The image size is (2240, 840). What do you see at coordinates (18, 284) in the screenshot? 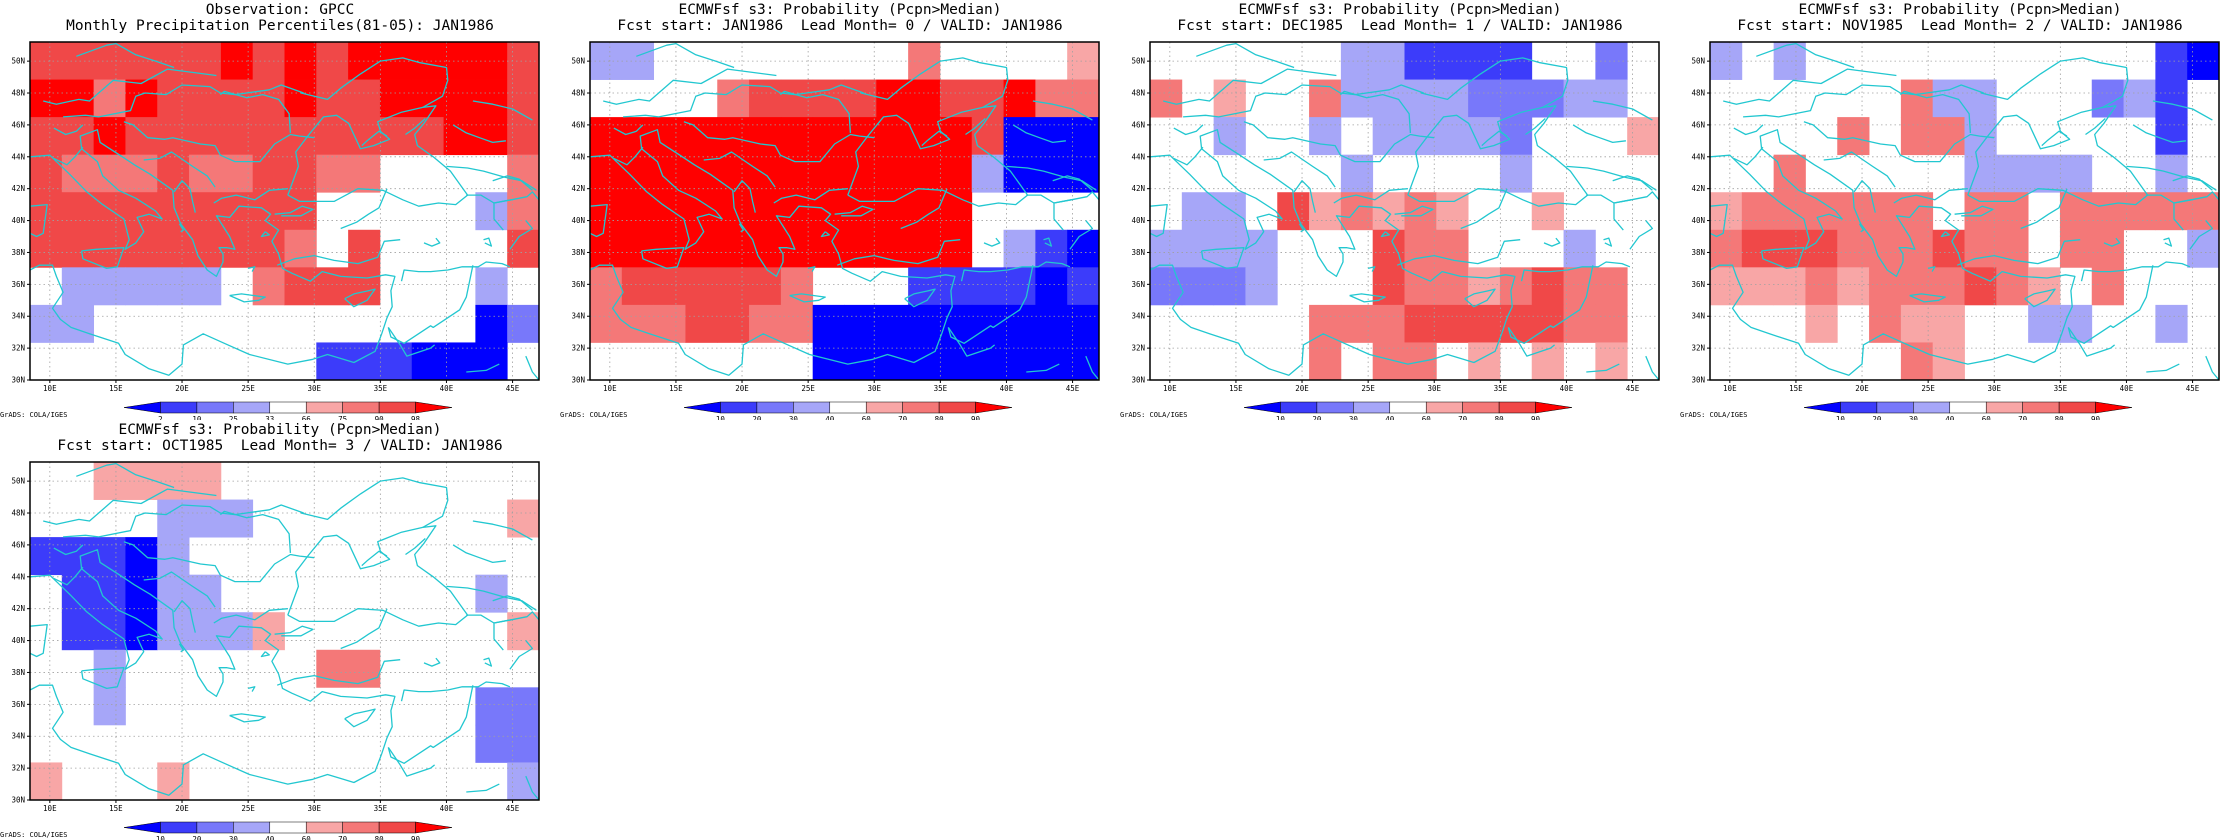
I see `lat-tick-label: 36N` at bounding box center [18, 284].